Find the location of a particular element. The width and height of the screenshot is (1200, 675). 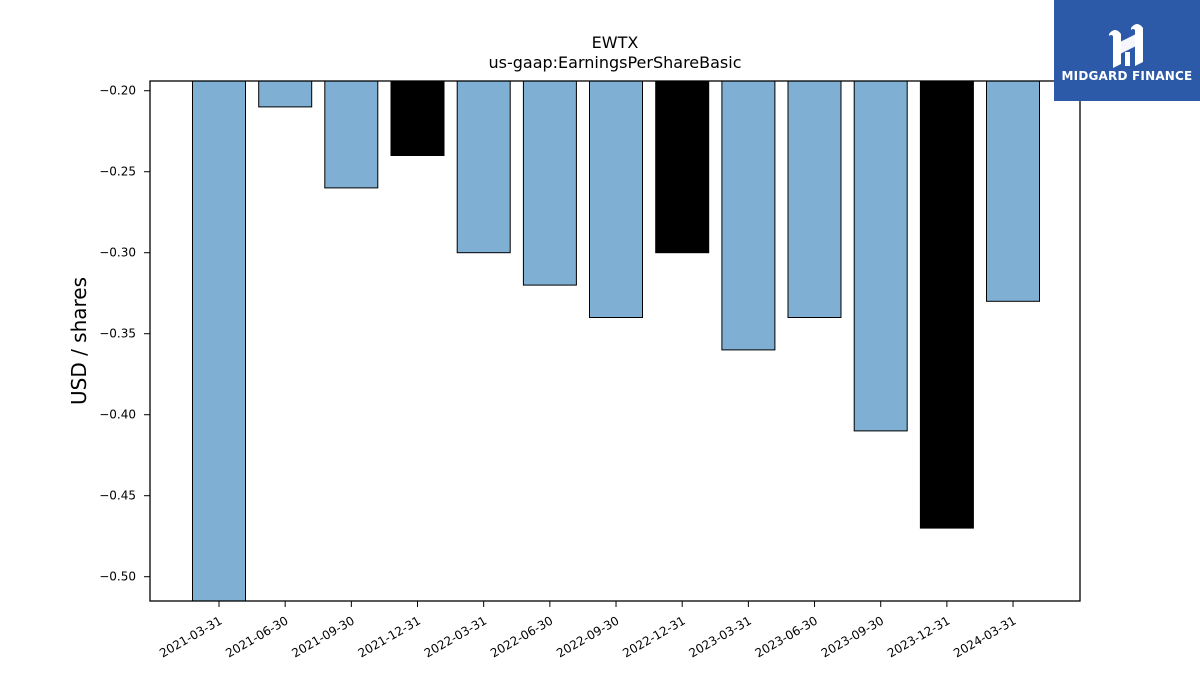

x-tick-label: 2022-03-31 is located at coordinates (455, 636).